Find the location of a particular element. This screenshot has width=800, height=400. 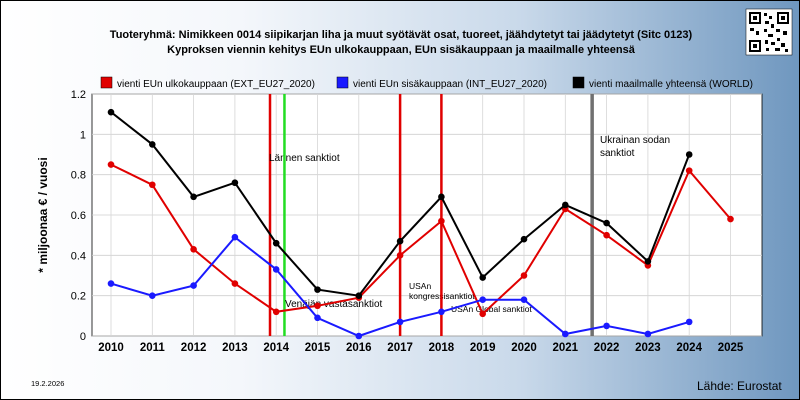

x-tick-label: 2013 is located at coordinates (235, 348).